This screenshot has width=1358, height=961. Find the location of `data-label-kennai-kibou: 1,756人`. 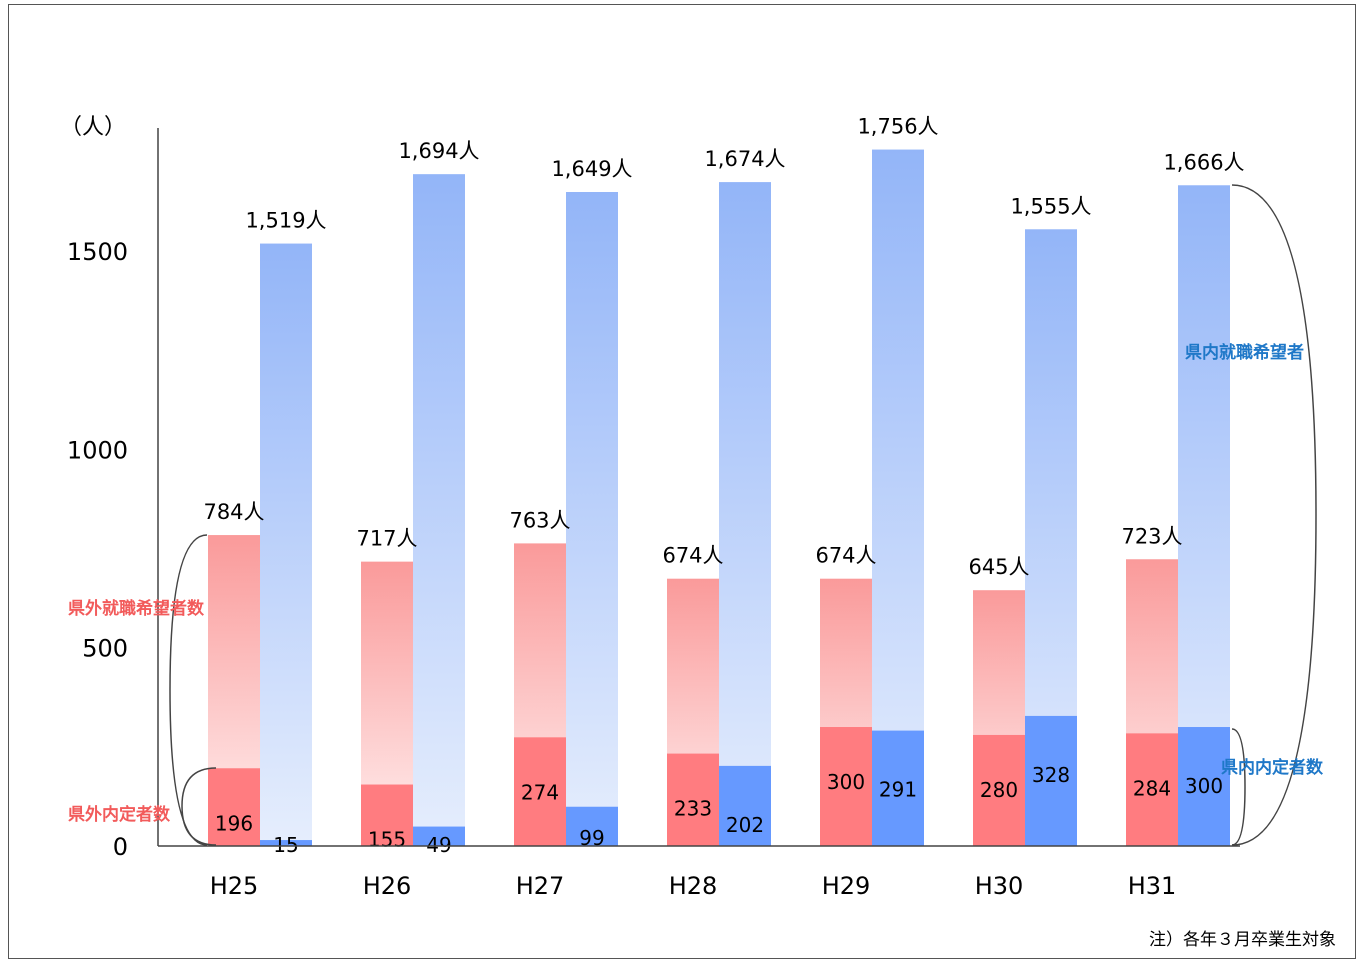

data-label-kennai-kibou: 1,756人 is located at coordinates (897, 127).